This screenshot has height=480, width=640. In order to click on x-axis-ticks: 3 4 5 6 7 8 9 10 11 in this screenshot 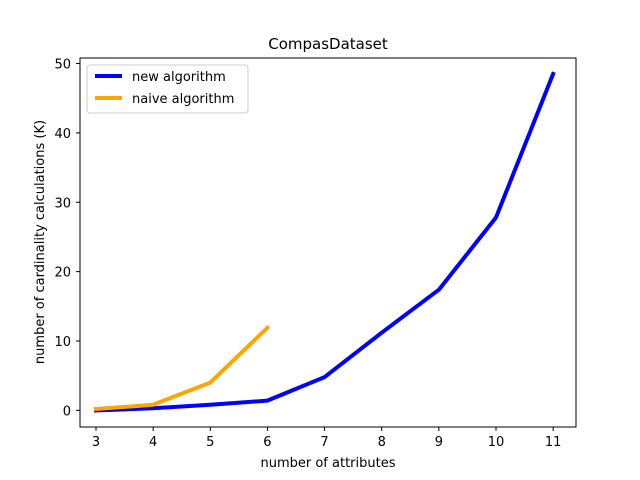, I will do `click(327, 438)`.